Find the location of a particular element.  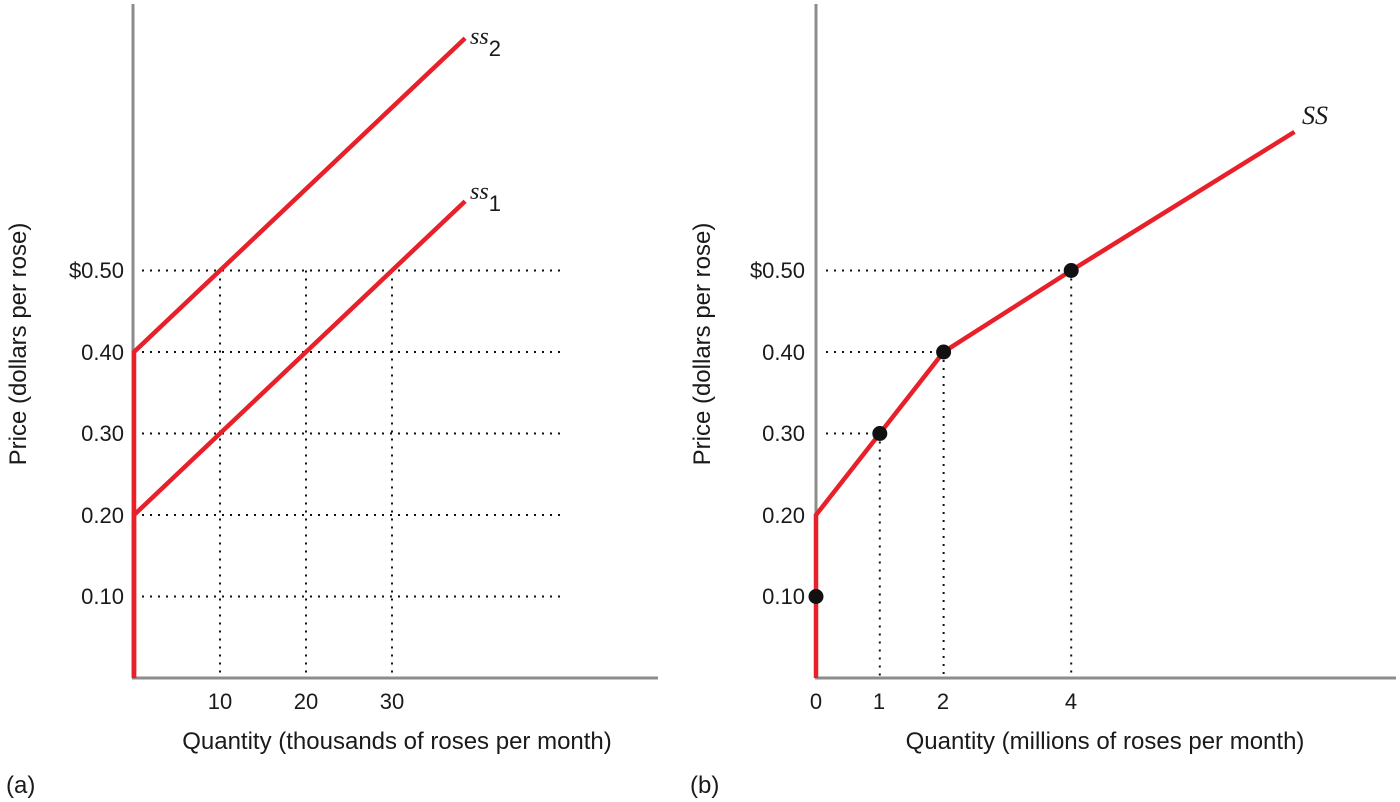

panel-b-guide-lines is located at coordinates (949, 472).